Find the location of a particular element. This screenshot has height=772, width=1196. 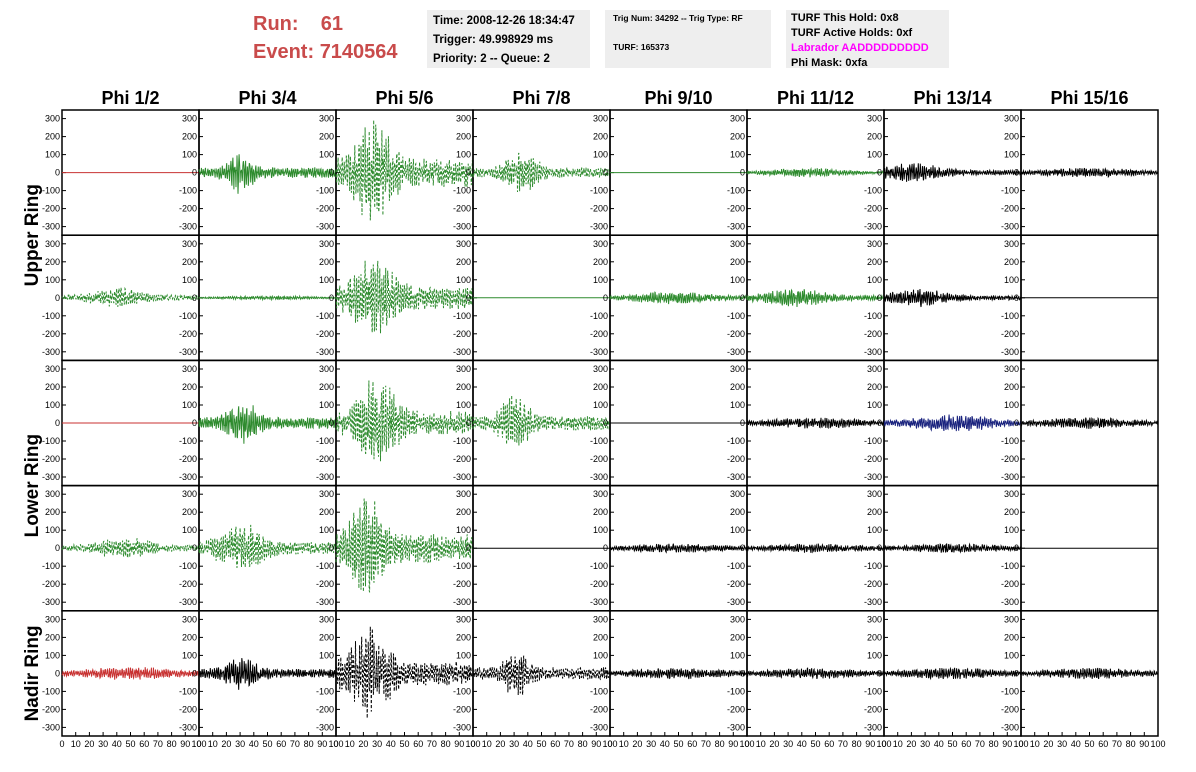

event-label: Event: is located at coordinates (284, 52).